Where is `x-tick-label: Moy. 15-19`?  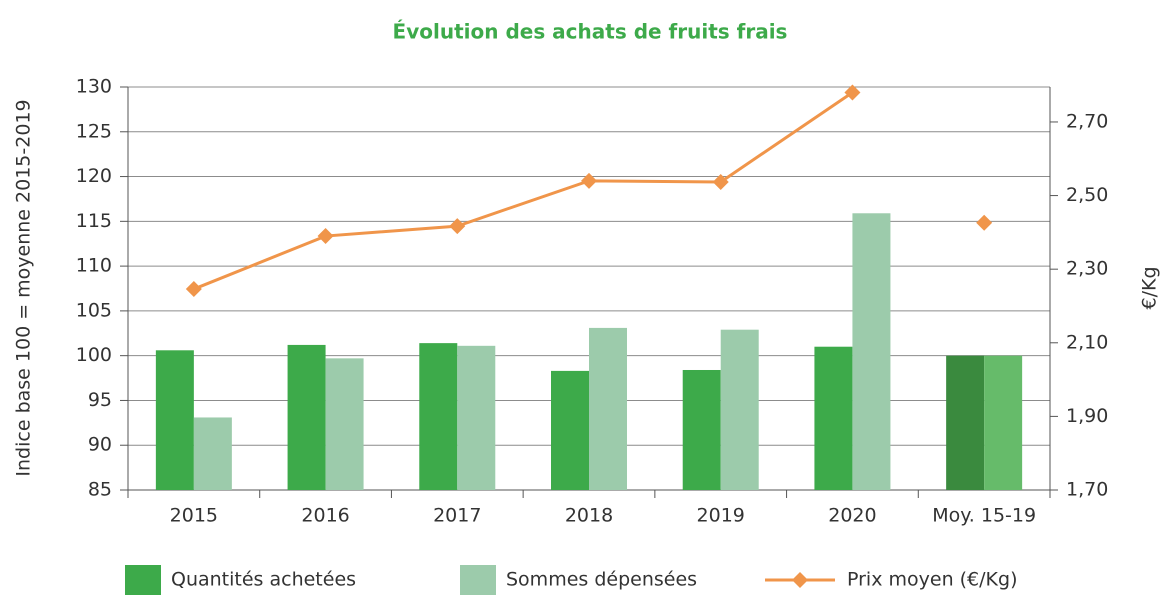 x-tick-label: Moy. 15-19 is located at coordinates (984, 516).